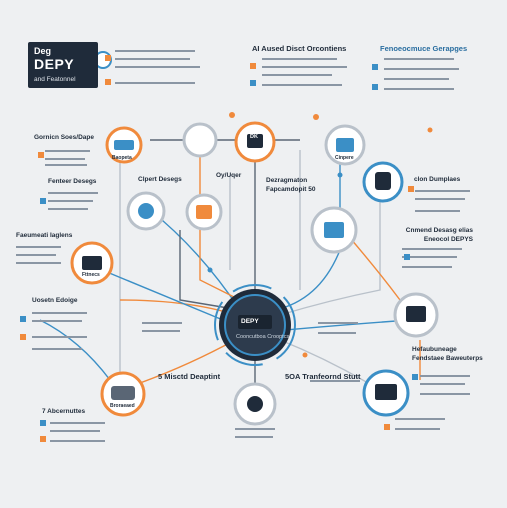 This screenshot has height=508, width=507. Describe the element at coordinates (447, 354) in the screenshot. I see `label-right-3: Hefaubuneage Fendstaee Baweuterps` at that location.